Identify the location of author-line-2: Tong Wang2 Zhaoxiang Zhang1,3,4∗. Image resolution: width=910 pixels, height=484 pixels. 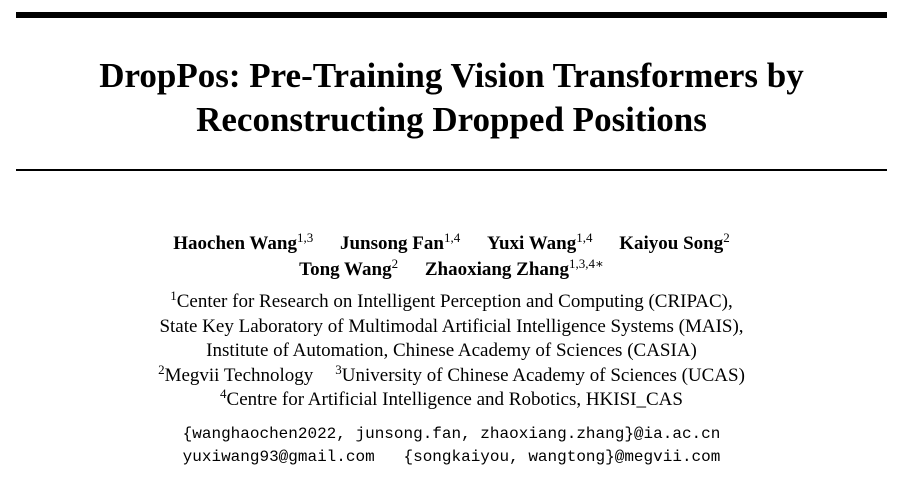
(451, 270).